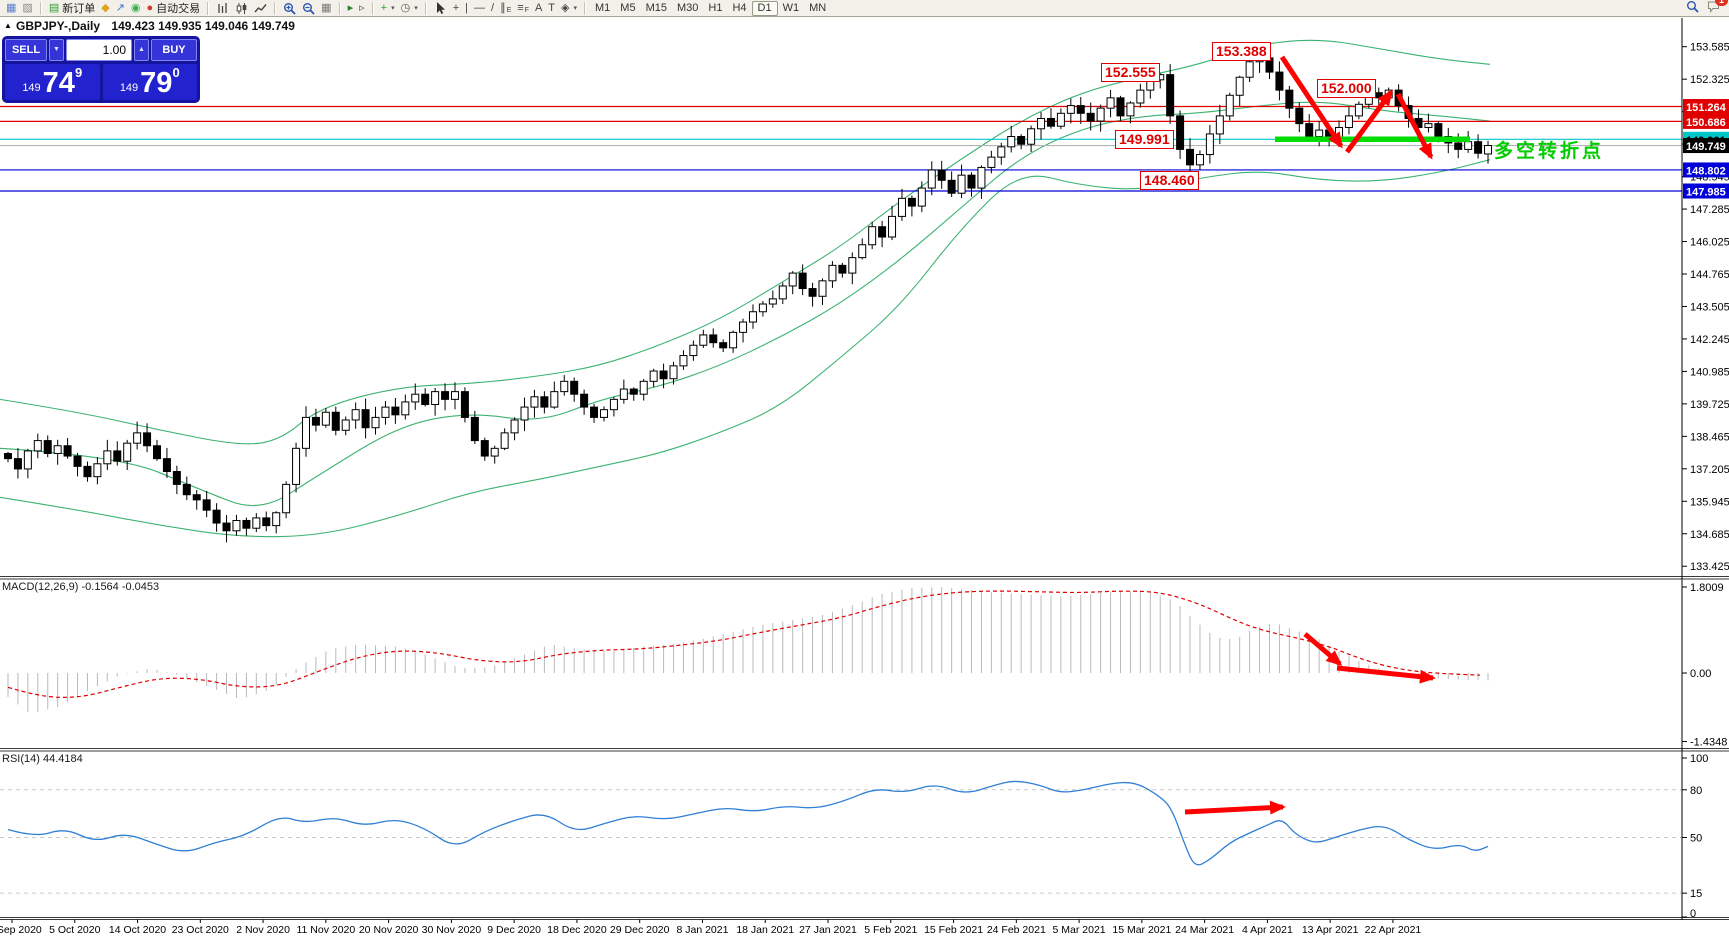 The width and height of the screenshot is (1729, 942). What do you see at coordinates (1241, 51) in the screenshot?
I see `price-tag-153.388: 153.388` at bounding box center [1241, 51].